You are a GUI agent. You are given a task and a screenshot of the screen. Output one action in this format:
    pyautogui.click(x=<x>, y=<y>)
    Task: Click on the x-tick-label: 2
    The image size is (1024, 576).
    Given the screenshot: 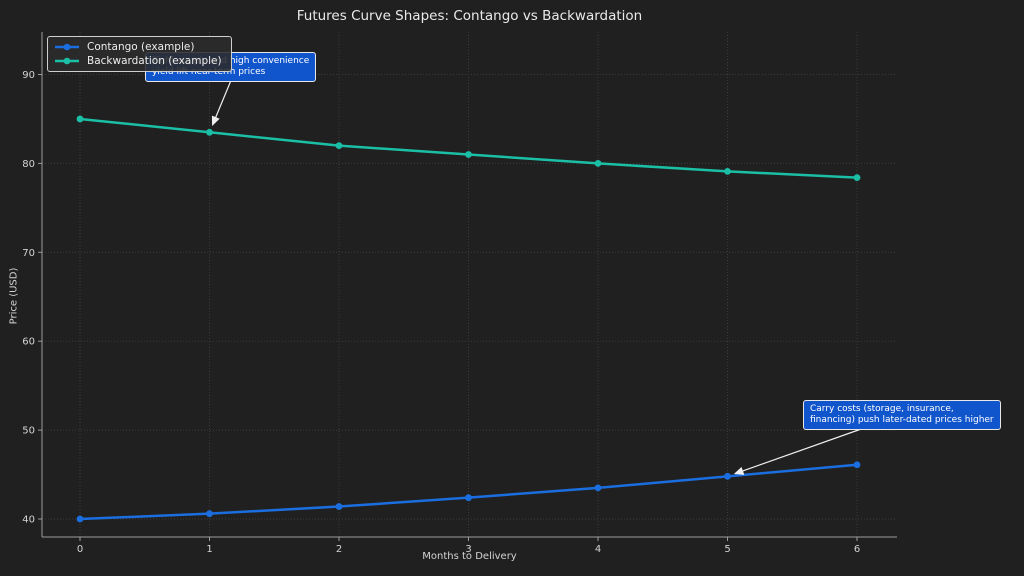 What is the action you would take?
    pyautogui.click(x=339, y=549)
    